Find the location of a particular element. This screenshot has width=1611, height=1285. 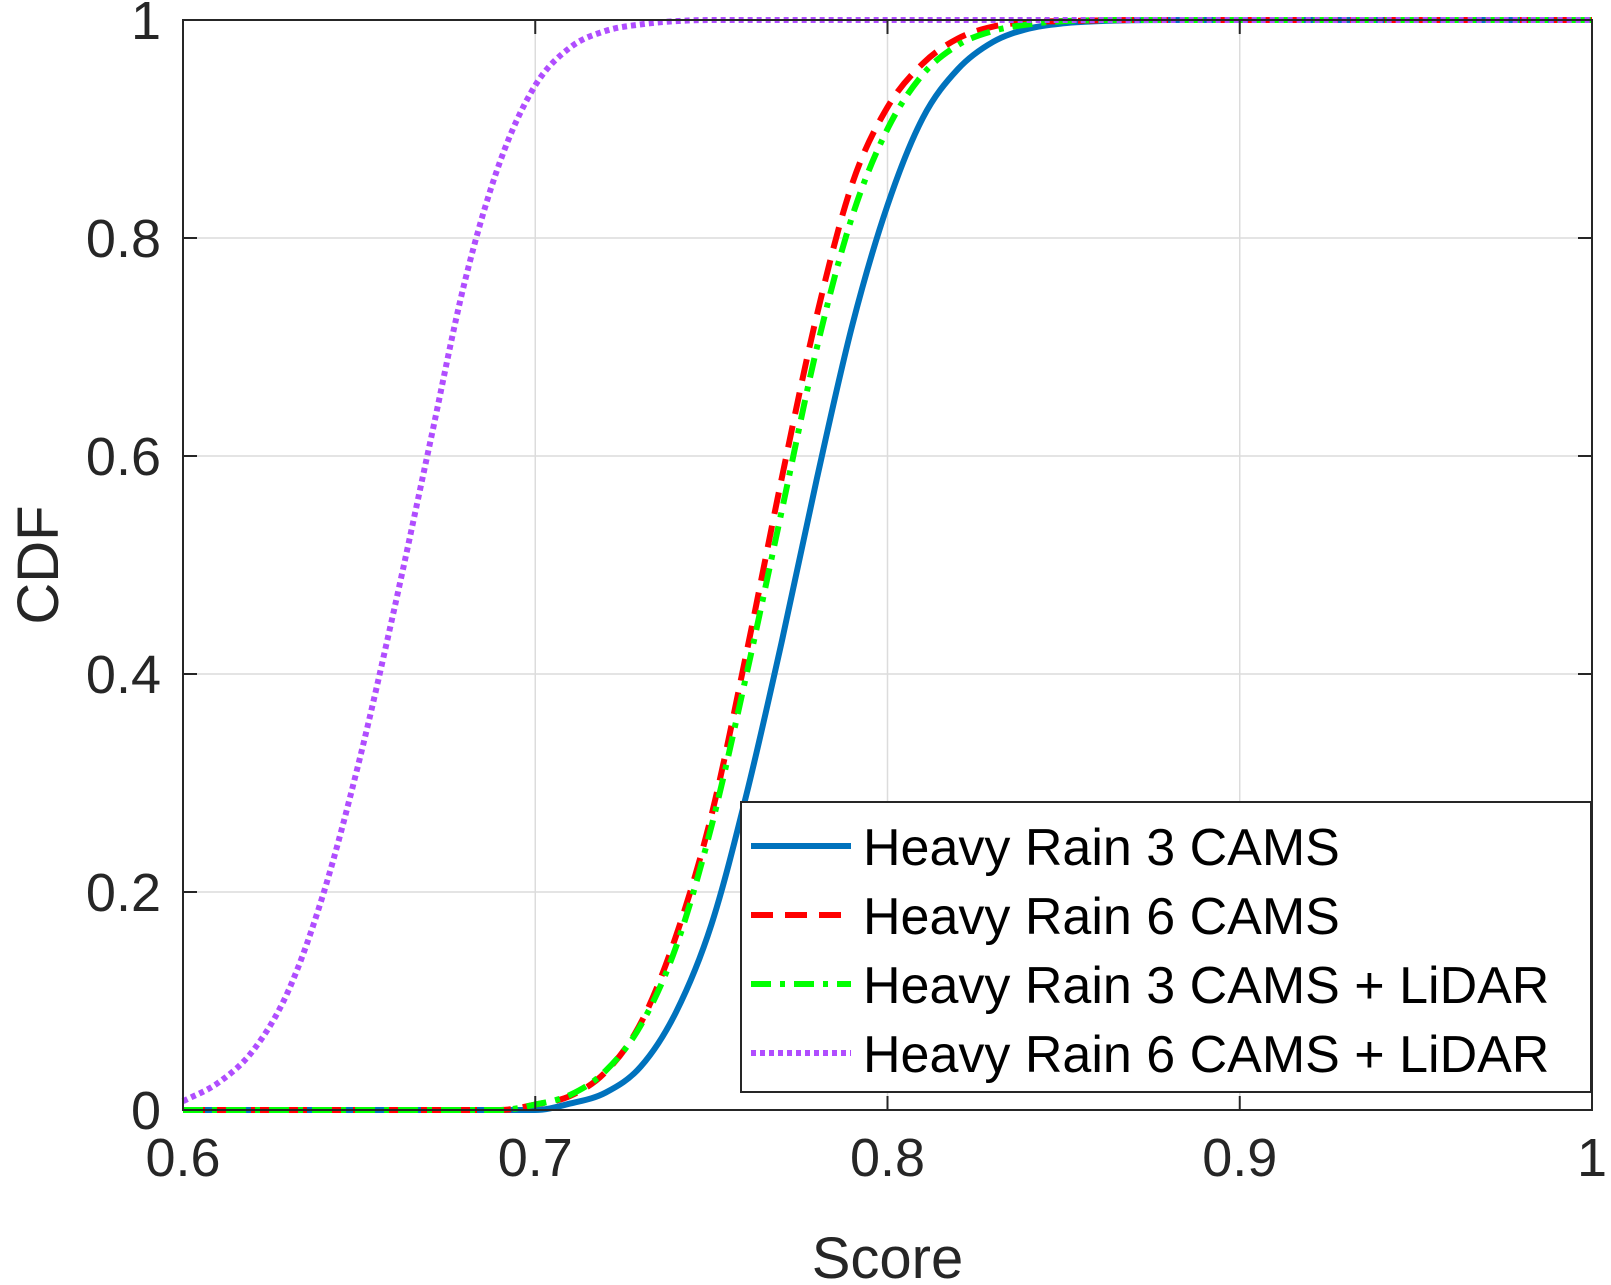

legend-label-4: Heavy Rain 6 CAMS + LiDAR is located at coordinates (1206, 1055).